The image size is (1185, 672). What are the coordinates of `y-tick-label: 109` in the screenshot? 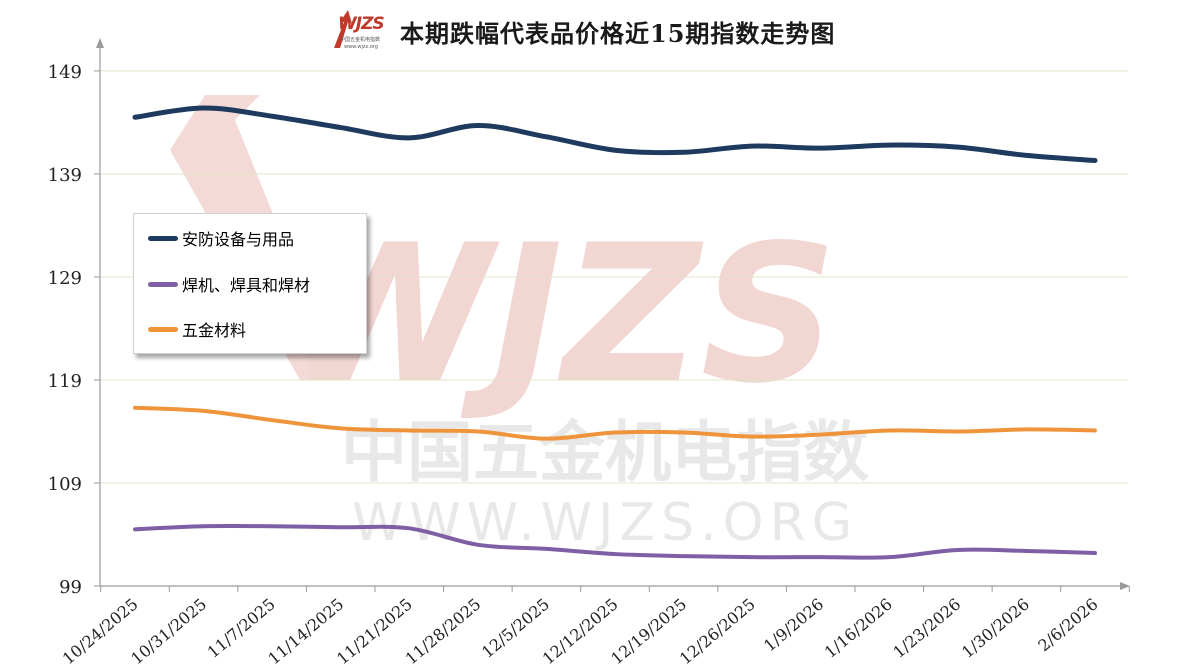 It's located at (65, 484).